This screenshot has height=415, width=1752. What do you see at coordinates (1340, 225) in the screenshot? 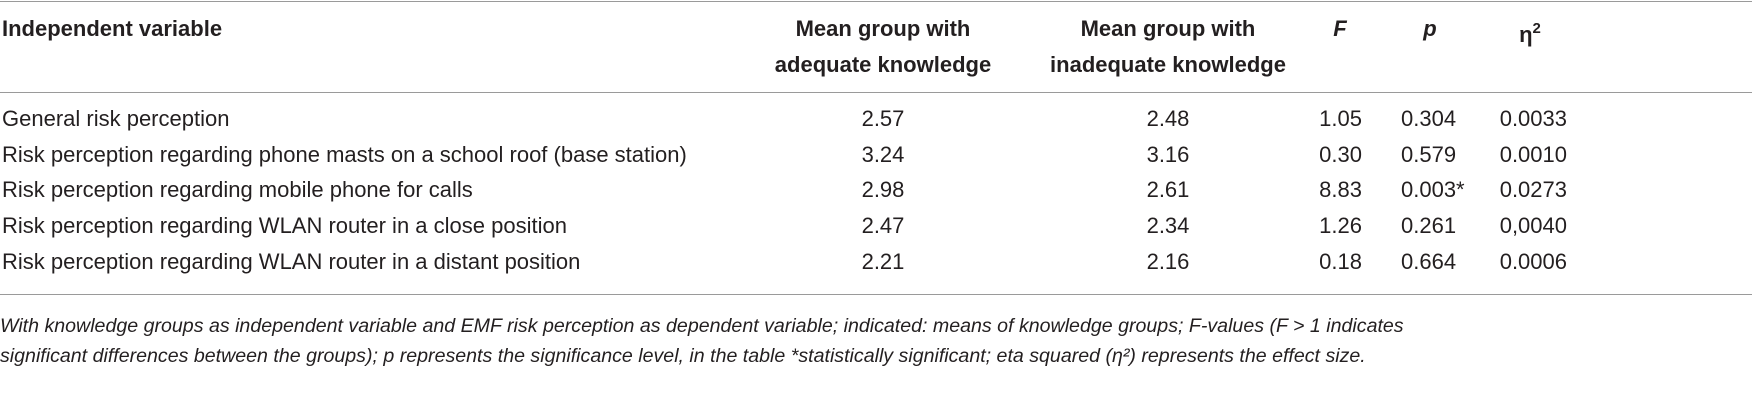
I see `row4-f-value: 1.26` at bounding box center [1340, 225].